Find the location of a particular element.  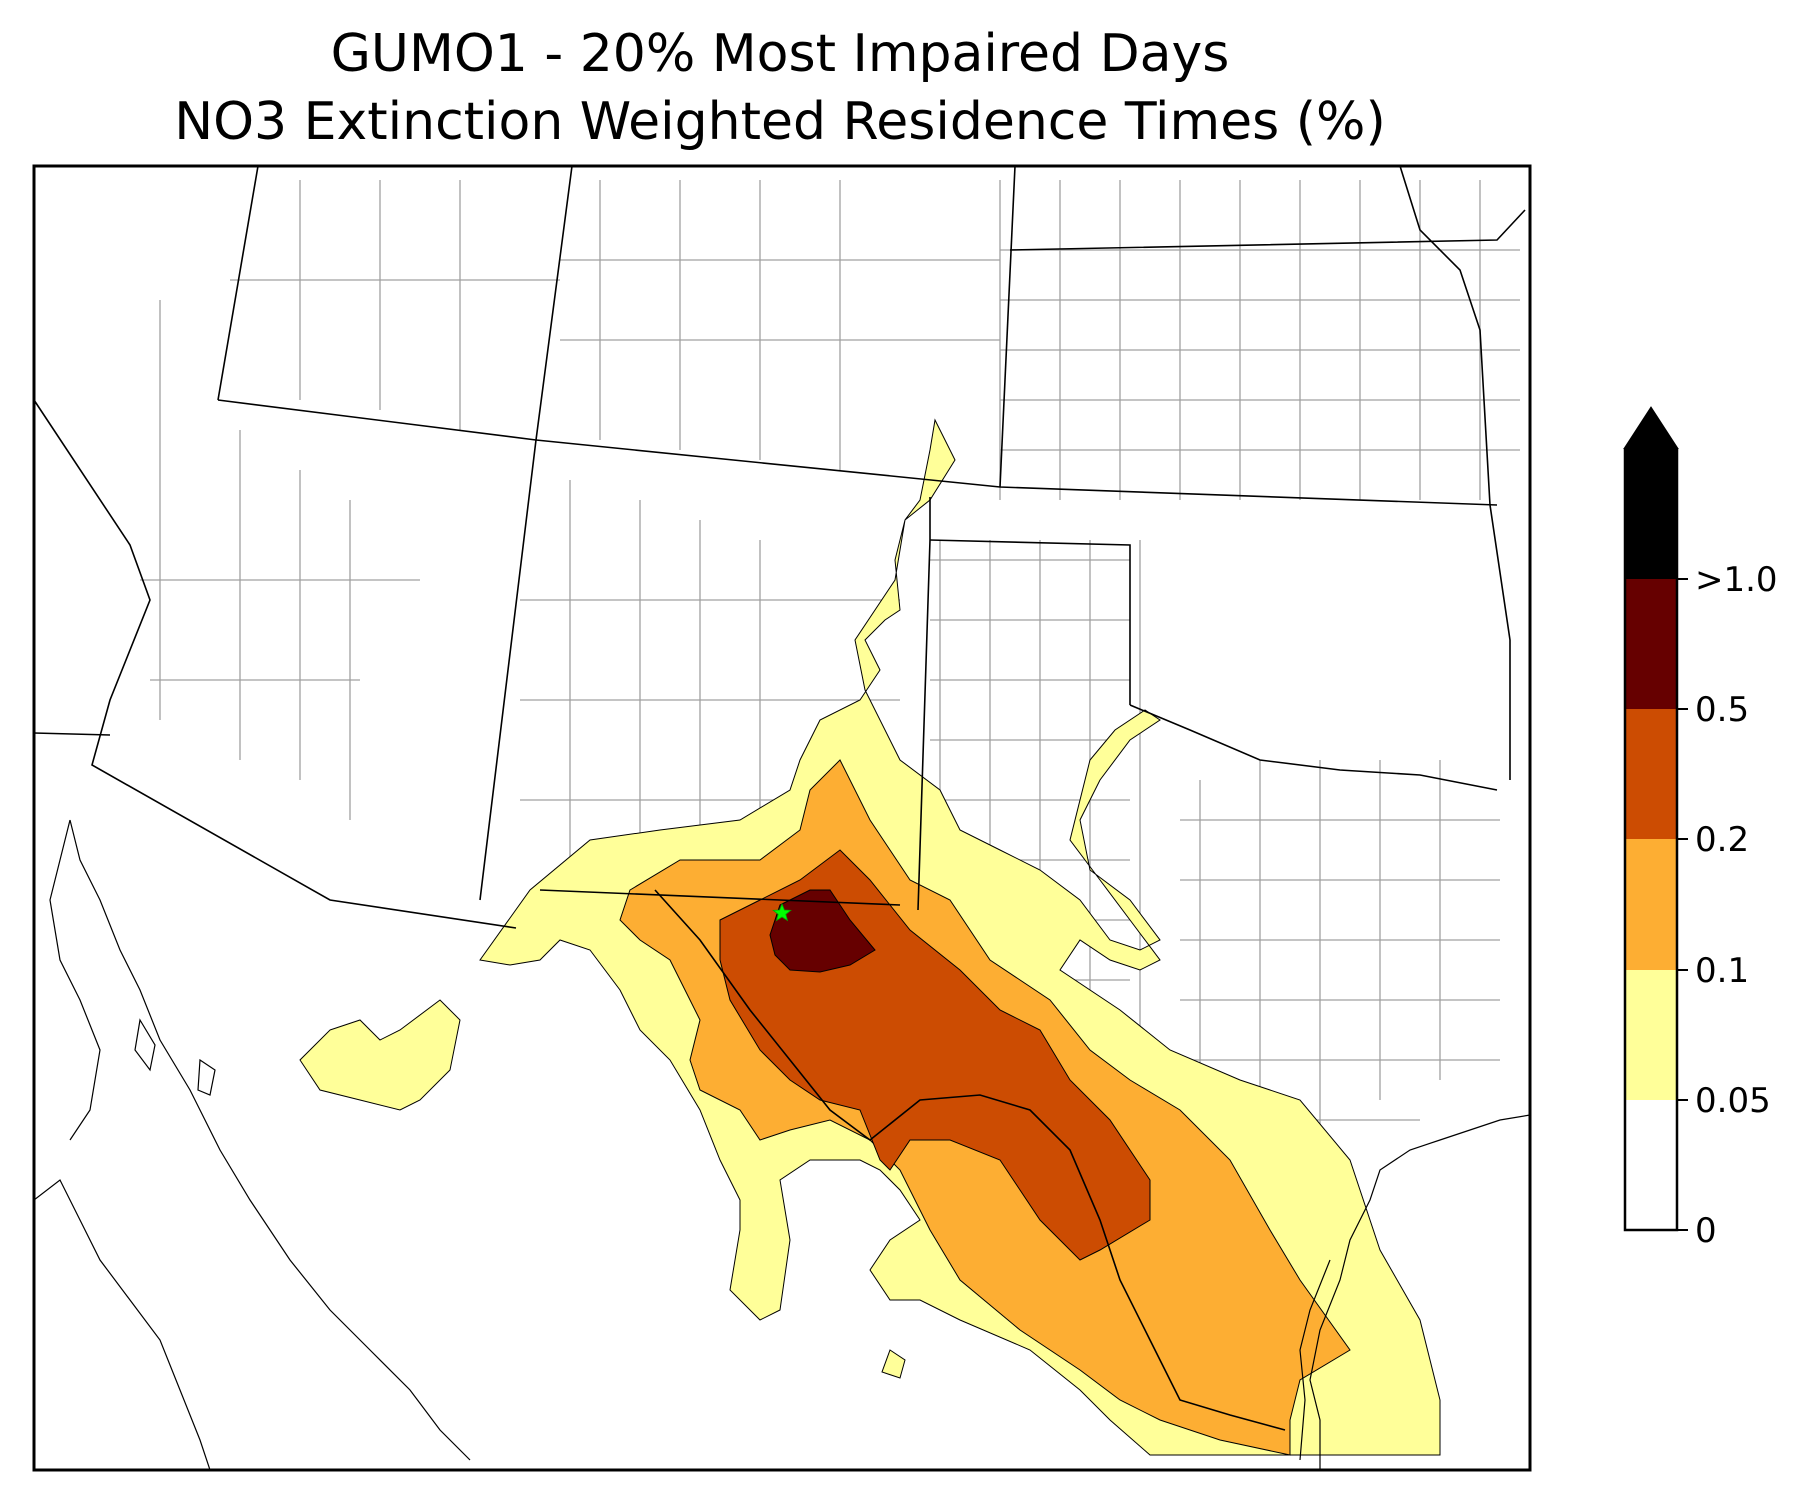

colorbar: 0 0.05 0.1 0.2 0.5 >1.0 is located at coordinates (1700, 828).